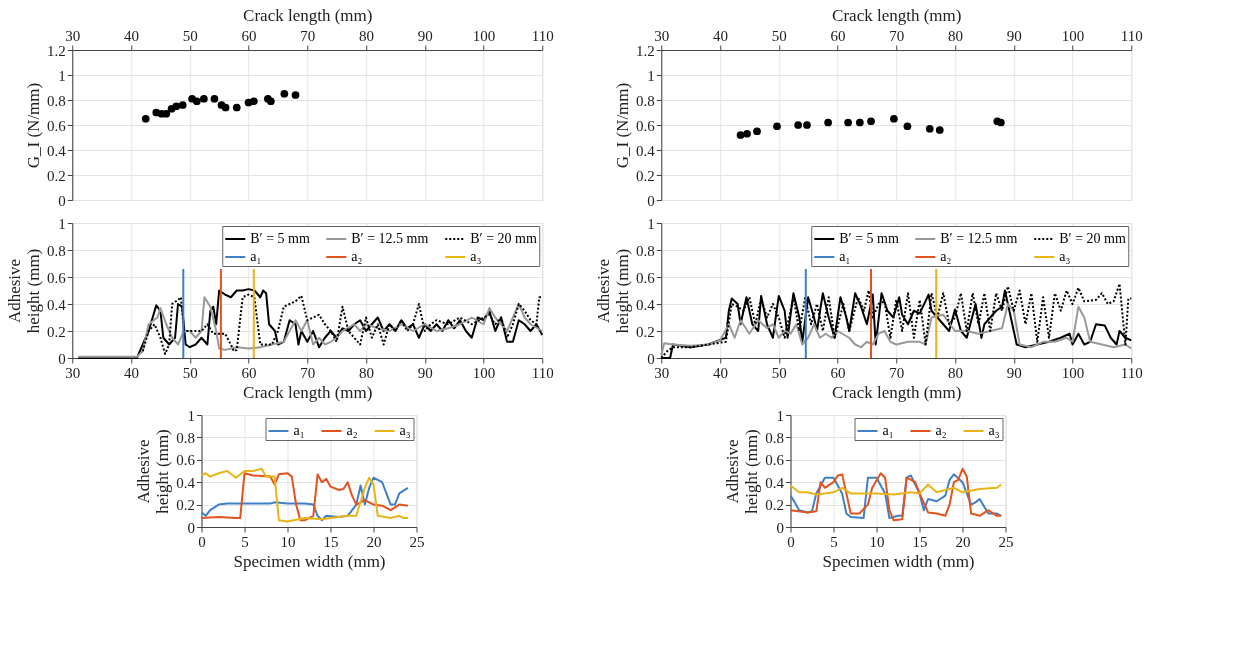 The width and height of the screenshot is (1242, 657). Describe the element at coordinates (1092, 238) in the screenshot. I see `legend-label: B′ = 20 mm` at that location.